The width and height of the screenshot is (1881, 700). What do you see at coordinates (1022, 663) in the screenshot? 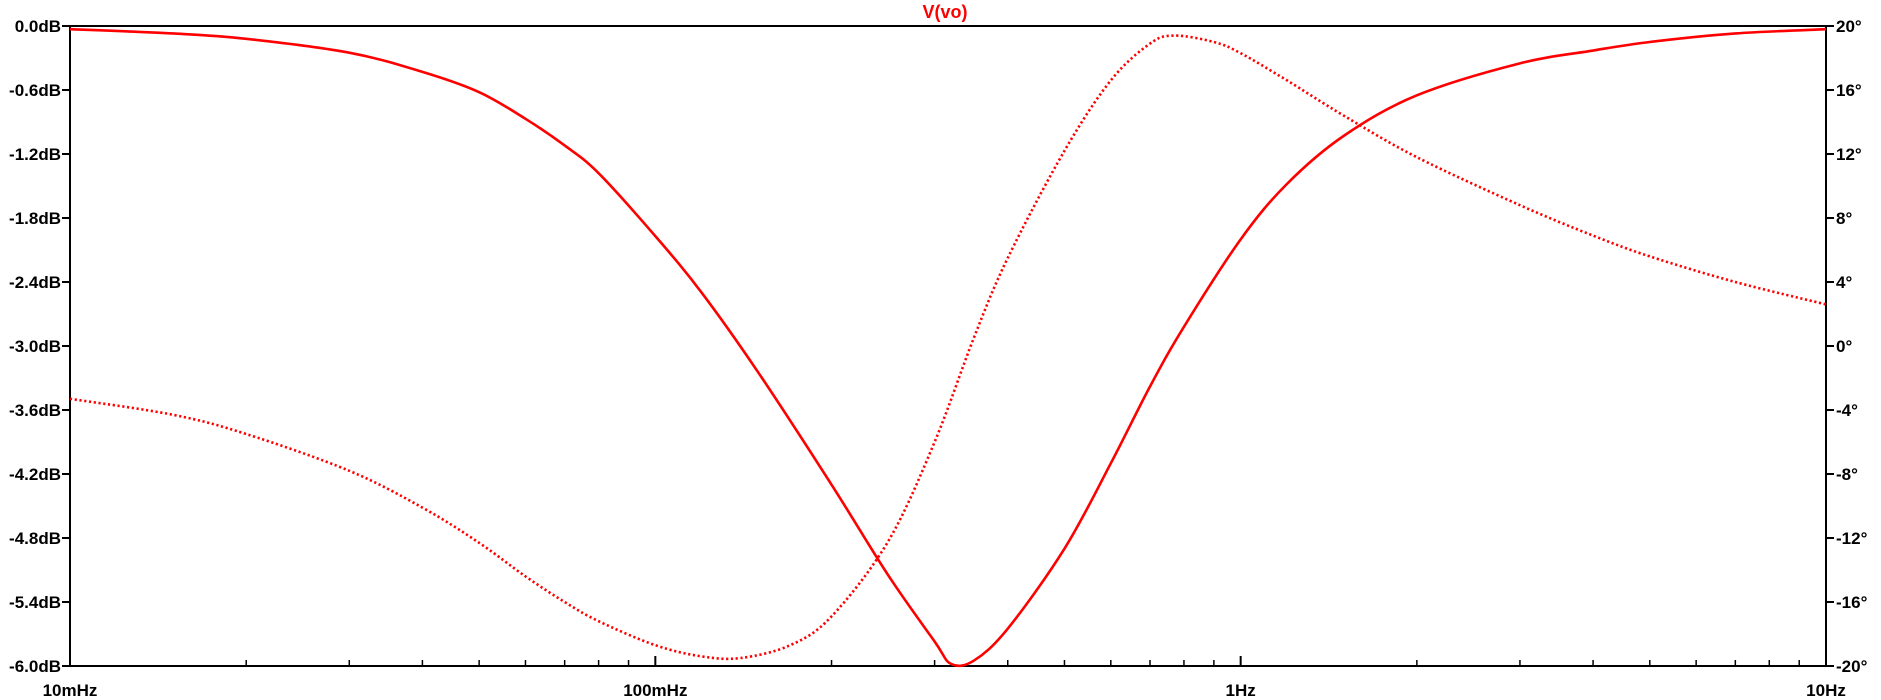
I see `x-minor-ticks` at bounding box center [1022, 663].